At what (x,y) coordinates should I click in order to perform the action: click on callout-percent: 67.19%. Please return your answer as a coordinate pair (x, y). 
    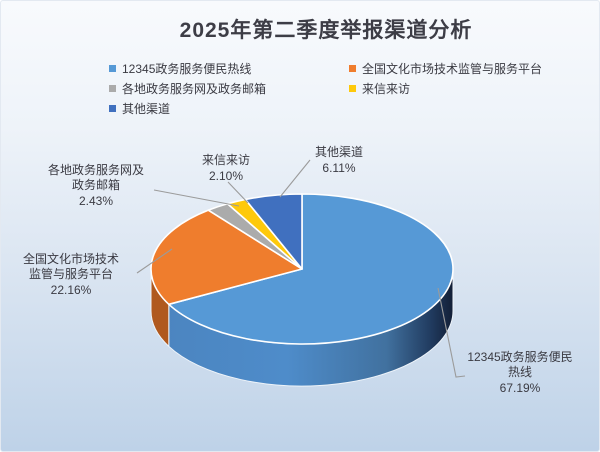
    Looking at the image, I should click on (520, 388).